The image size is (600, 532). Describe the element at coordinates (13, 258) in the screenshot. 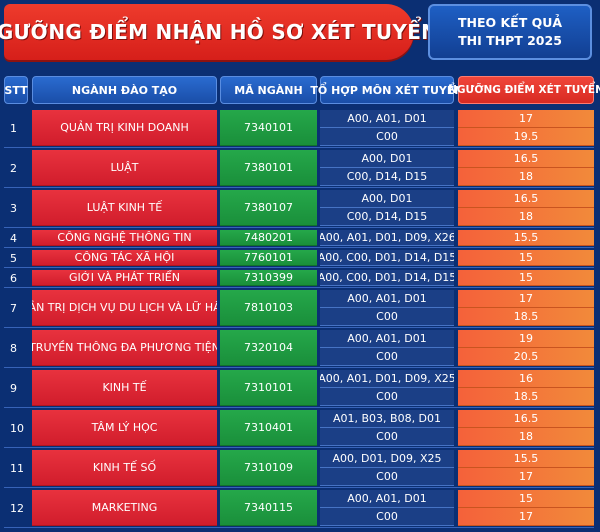

I see `row-number: 5` at that location.